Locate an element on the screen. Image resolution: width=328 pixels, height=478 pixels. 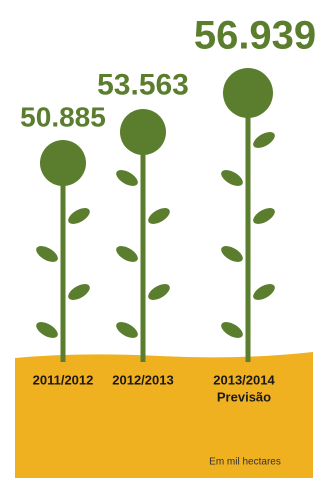
category-label: 2013/2014 is located at coordinates (244, 379).